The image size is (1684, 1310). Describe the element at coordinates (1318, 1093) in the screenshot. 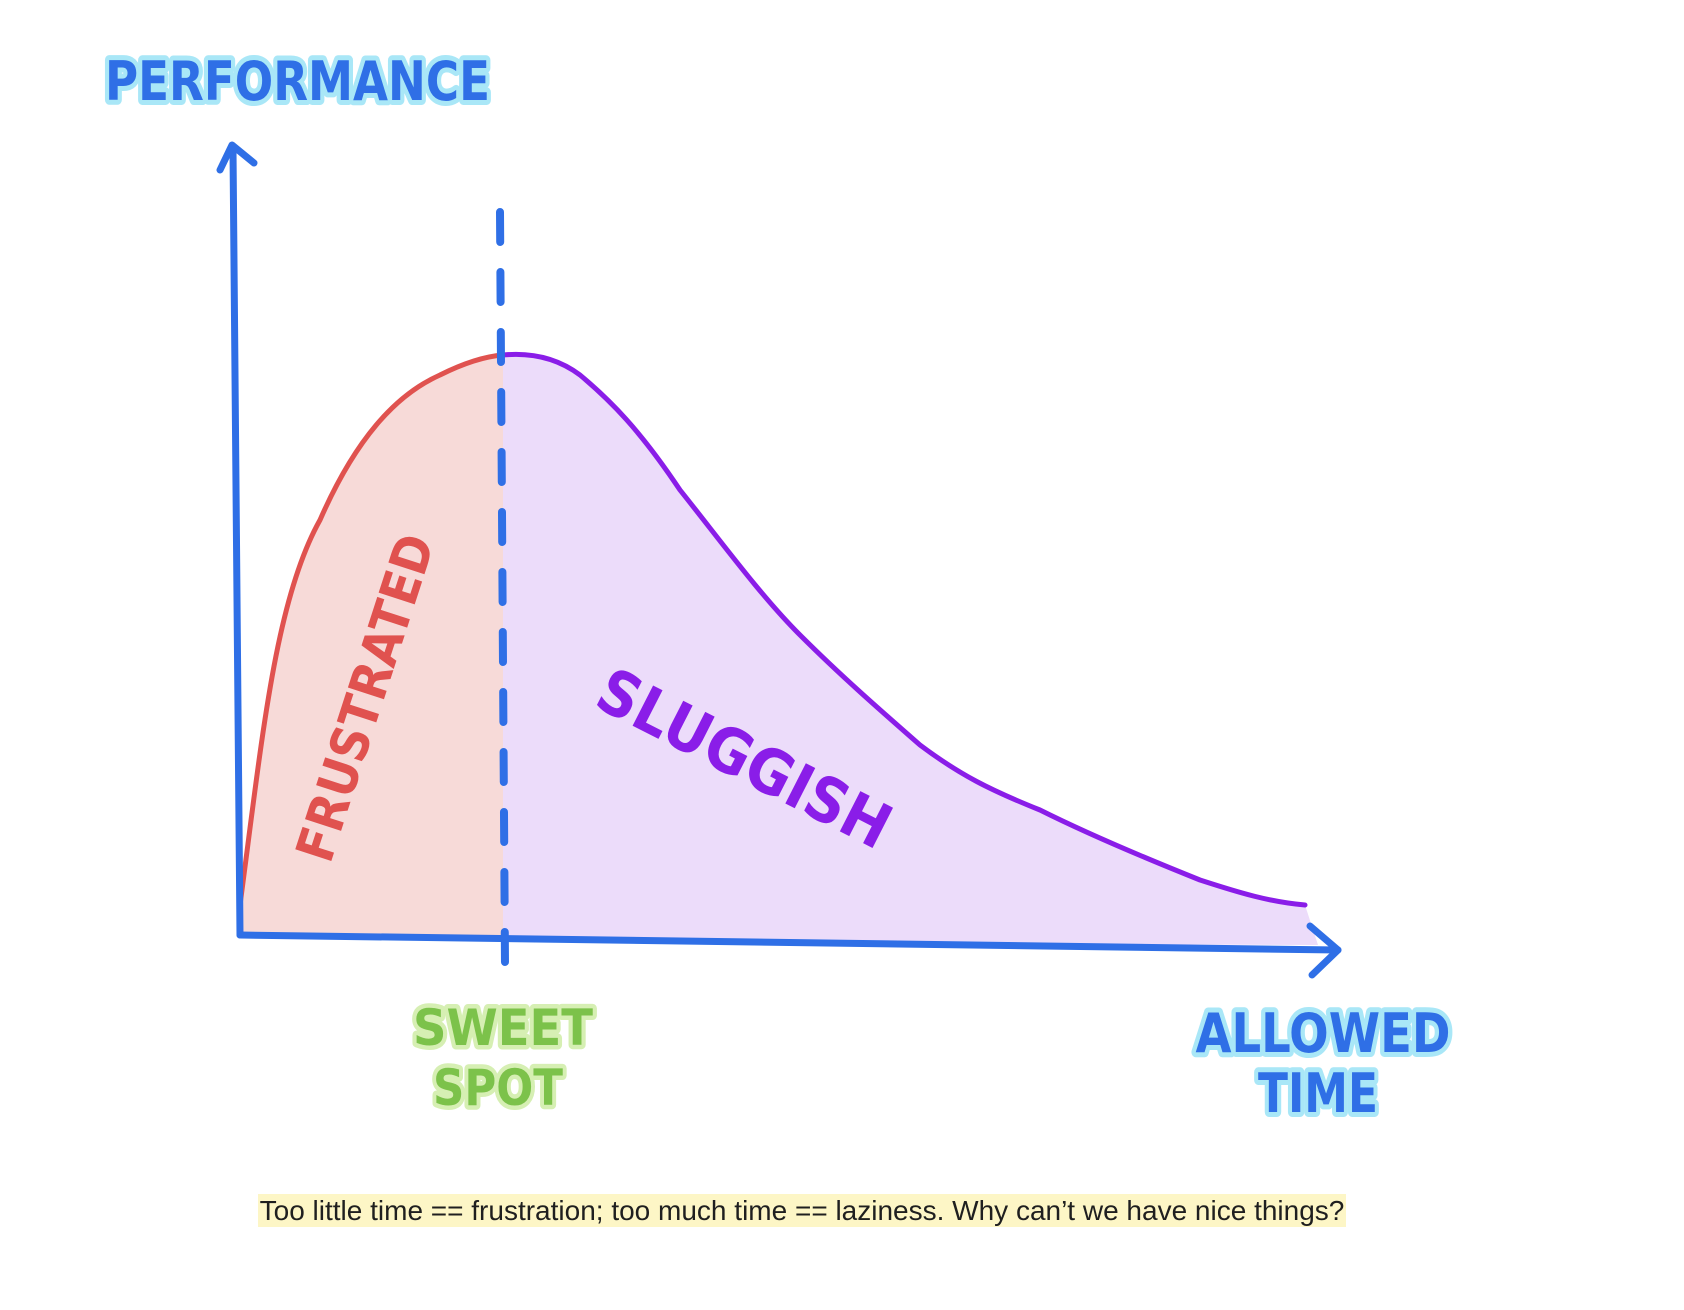

I see `x-axis-label-line2: TIME` at that location.